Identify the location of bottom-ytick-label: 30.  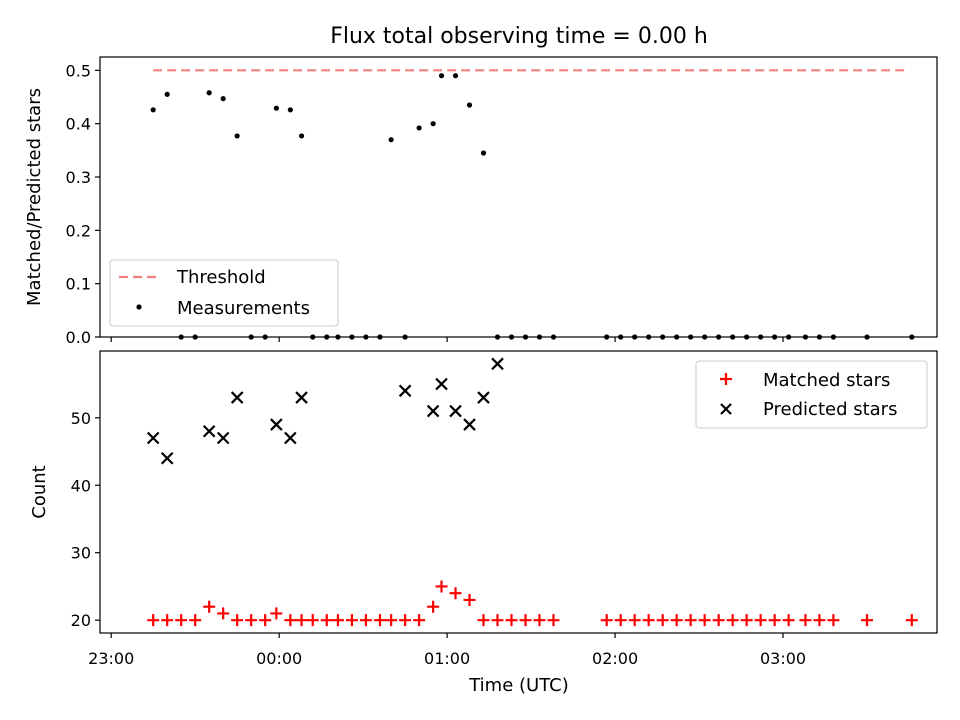
(81, 553).